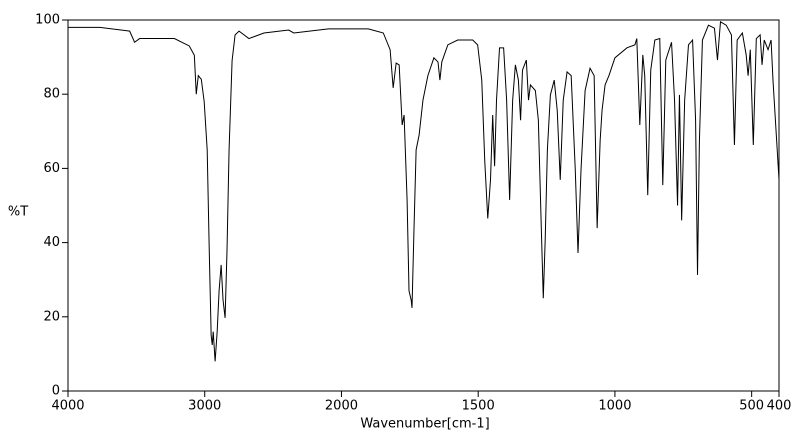  Describe the element at coordinates (51, 242) in the screenshot. I see `y-tick-label: 40` at that location.